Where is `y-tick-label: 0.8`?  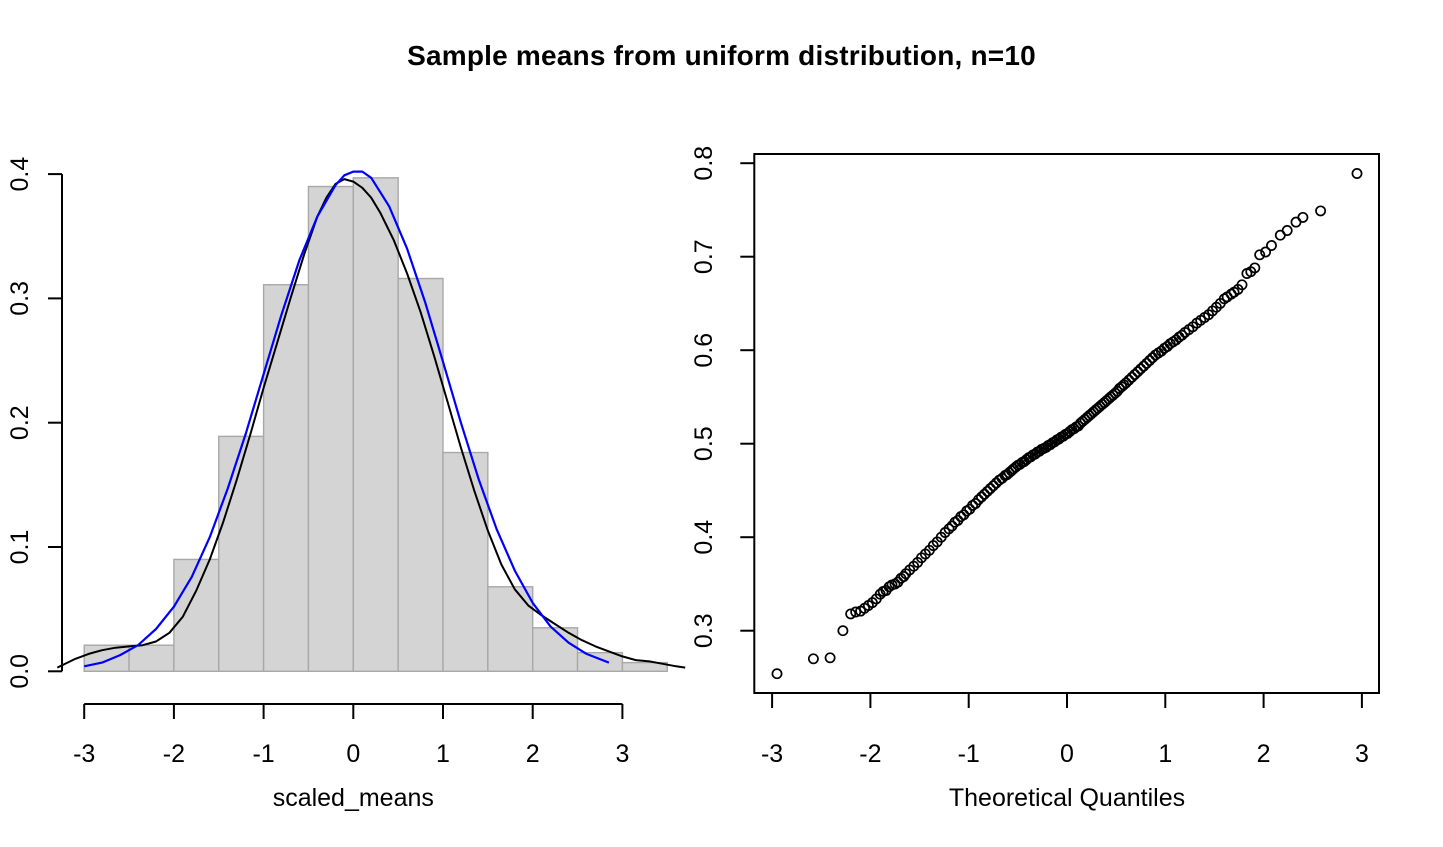
y-tick-label: 0.8 is located at coordinates (704, 163).